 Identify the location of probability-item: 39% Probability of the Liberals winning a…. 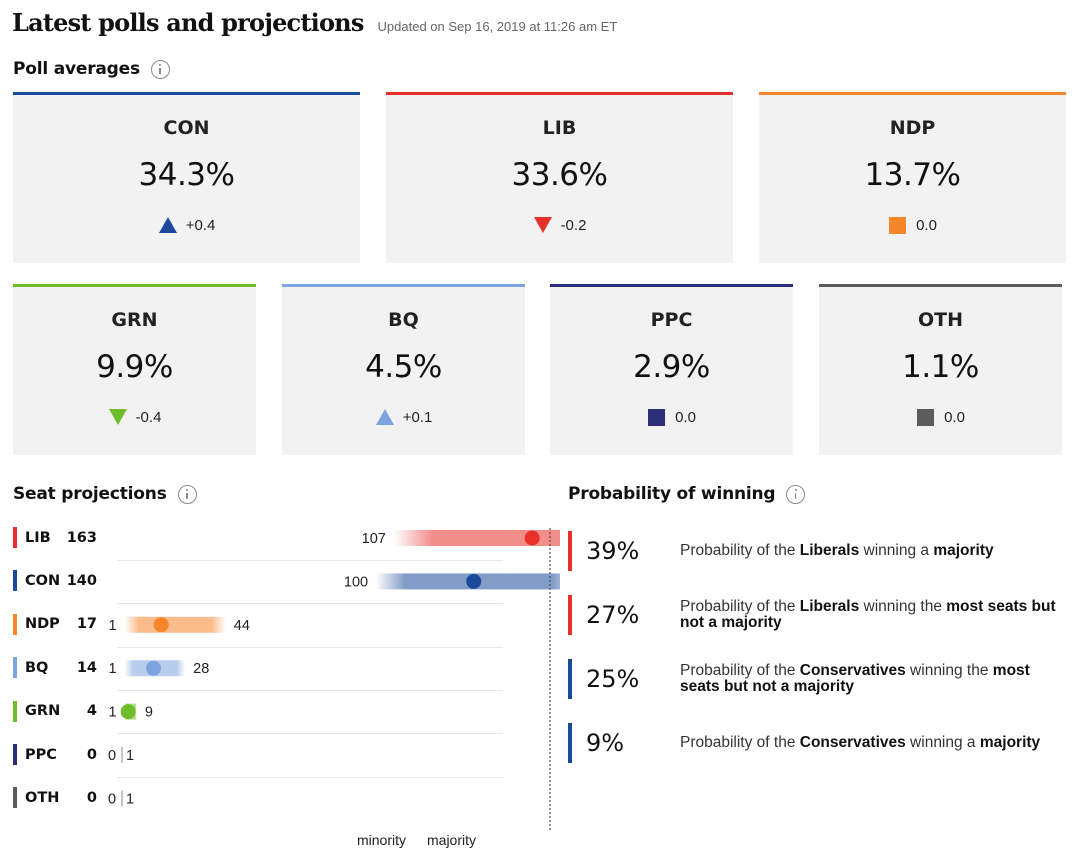
(818, 551).